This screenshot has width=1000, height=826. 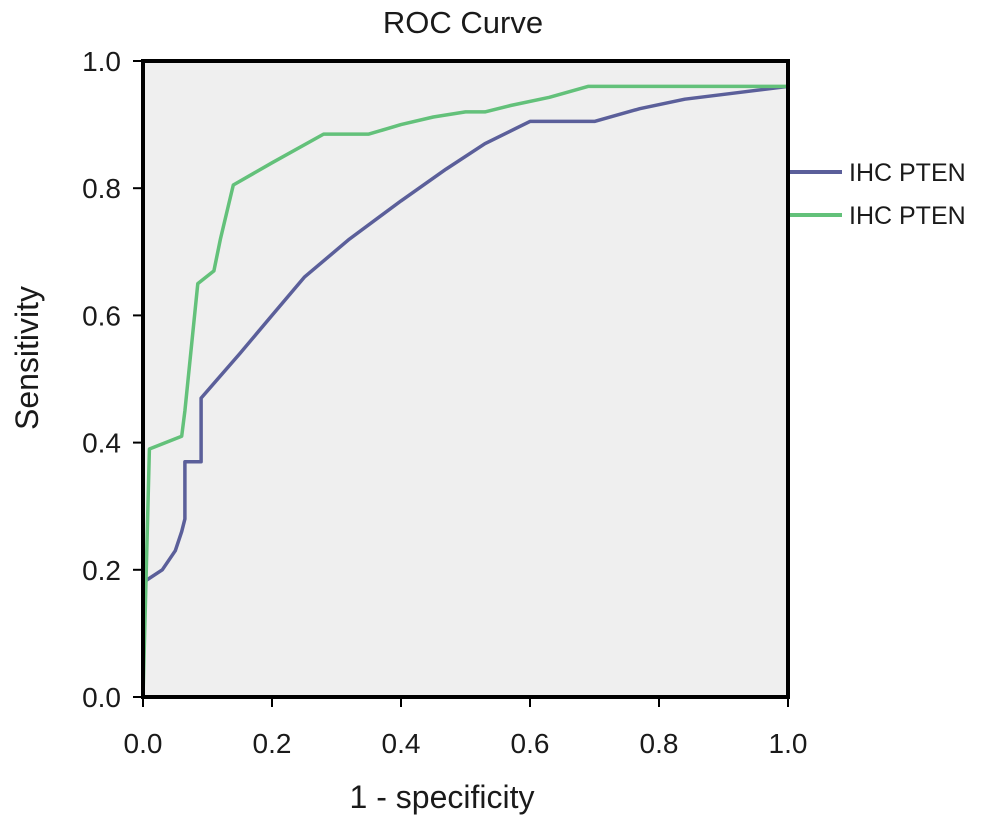 What do you see at coordinates (112, 379) in the screenshot?
I see `y-axis-ticks: 0.0 0.2 0.4 0.6 0.8 1.0` at bounding box center [112, 379].